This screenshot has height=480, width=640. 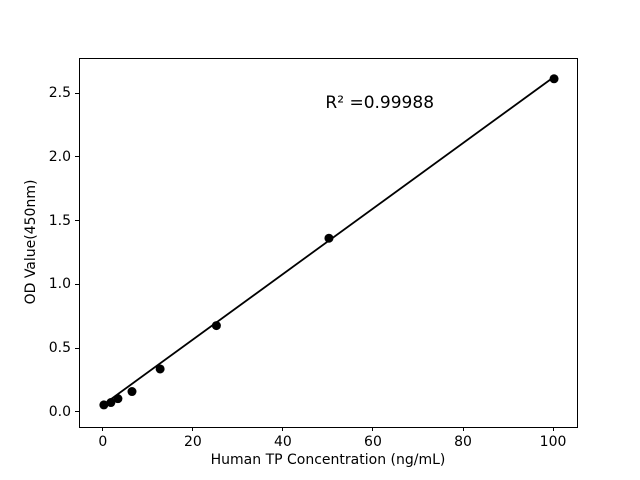 I want to click on y-tick-label: 0.5, so click(x=59, y=348).